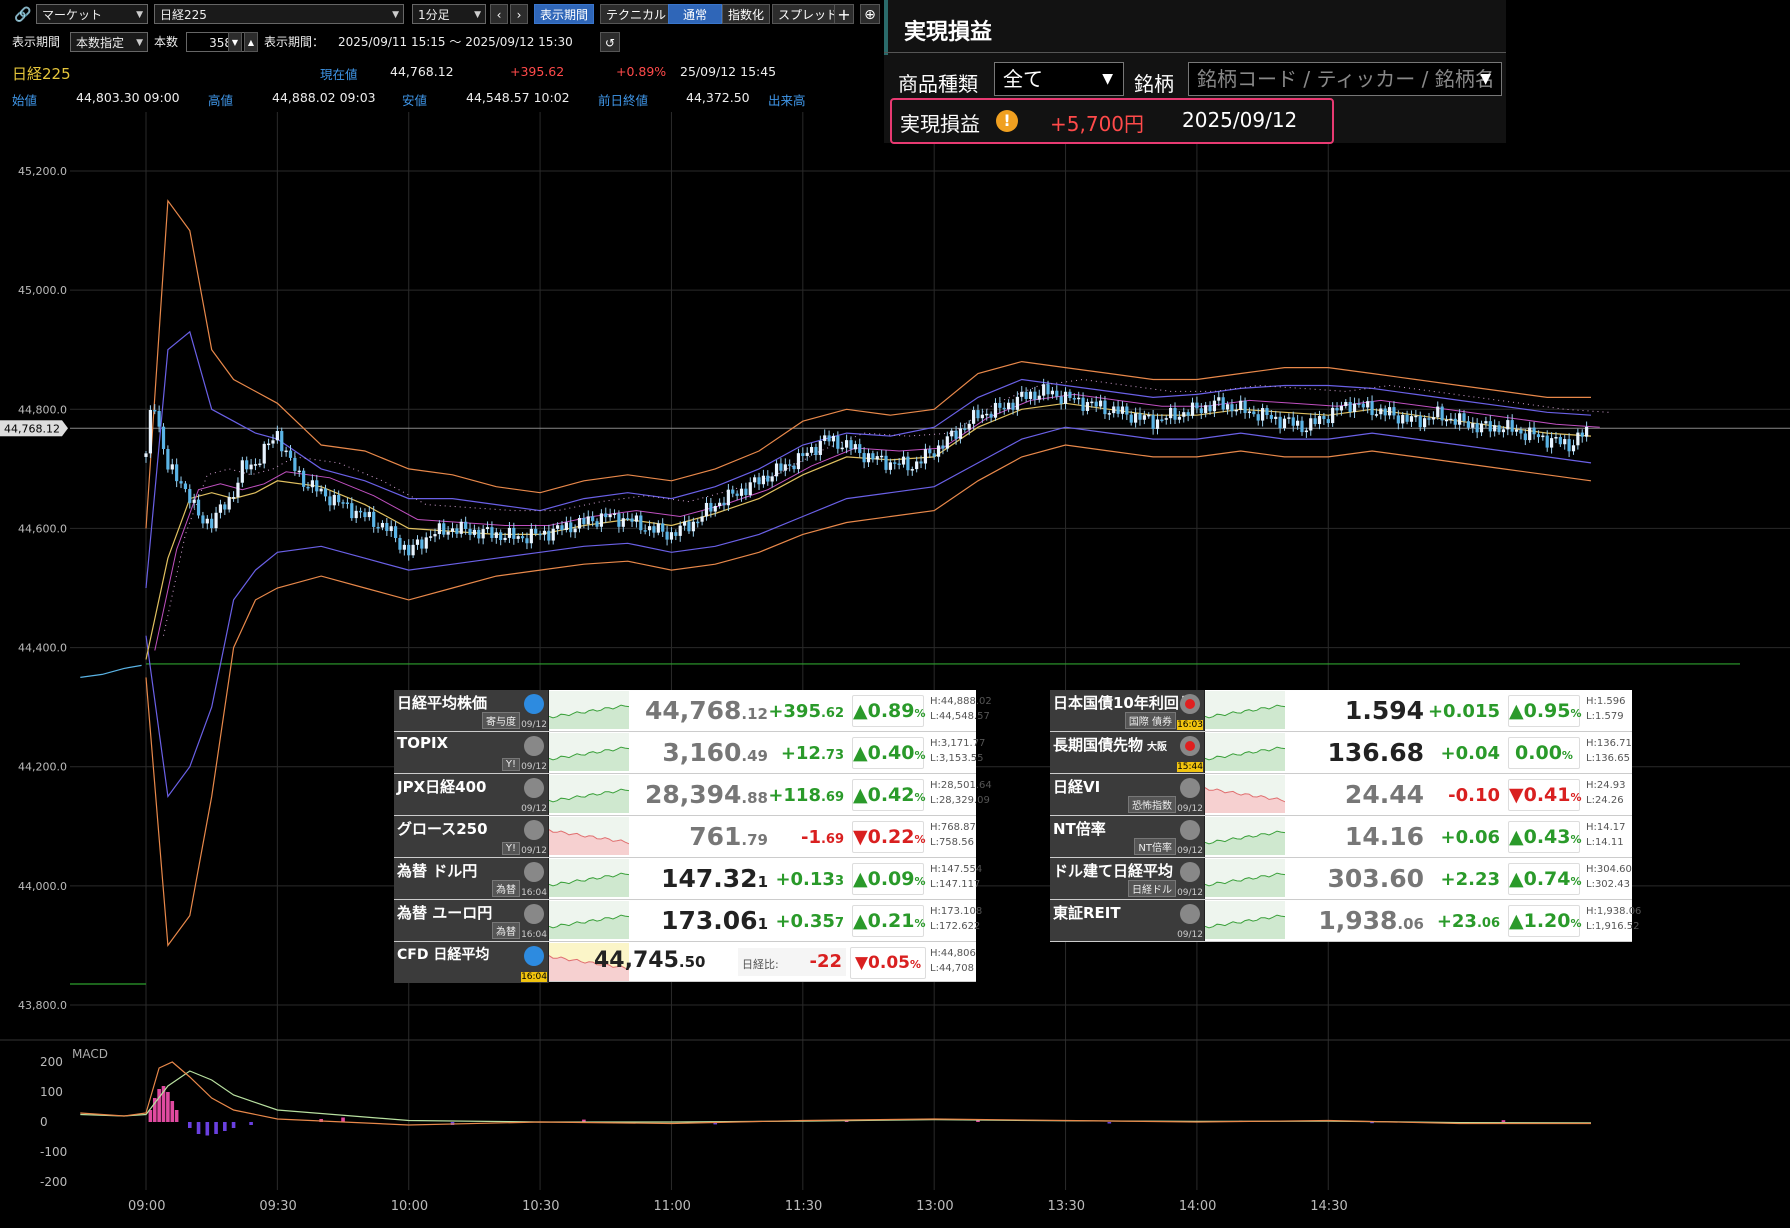 This screenshot has width=1790, height=1228. What do you see at coordinates (471, 752) in the screenshot?
I see `quote-name-cell: TOPIX Y! 09/12` at bounding box center [471, 752].